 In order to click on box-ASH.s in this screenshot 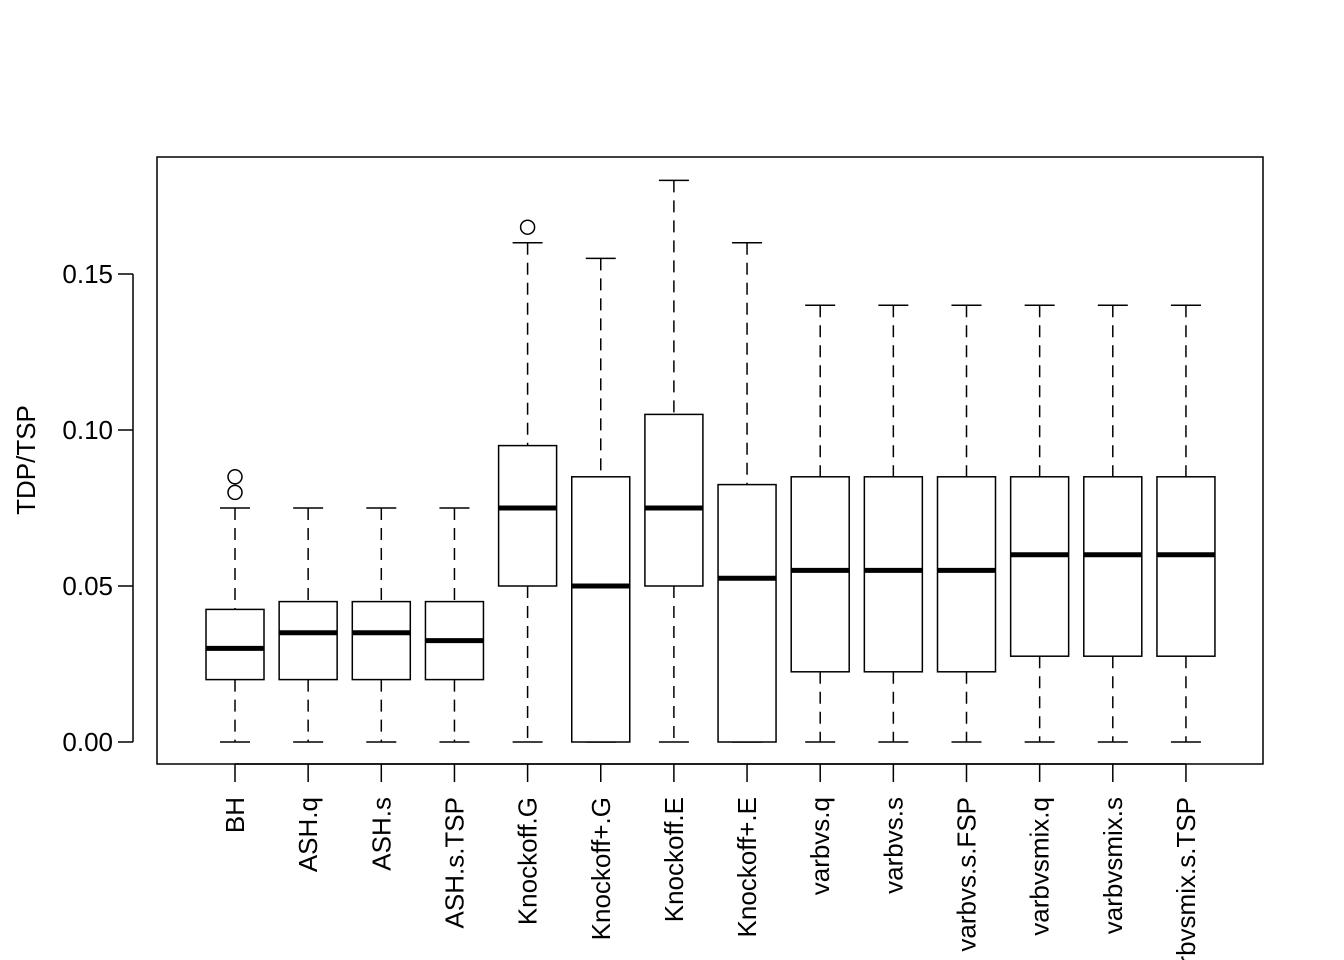, I will do `click(381, 625)`.